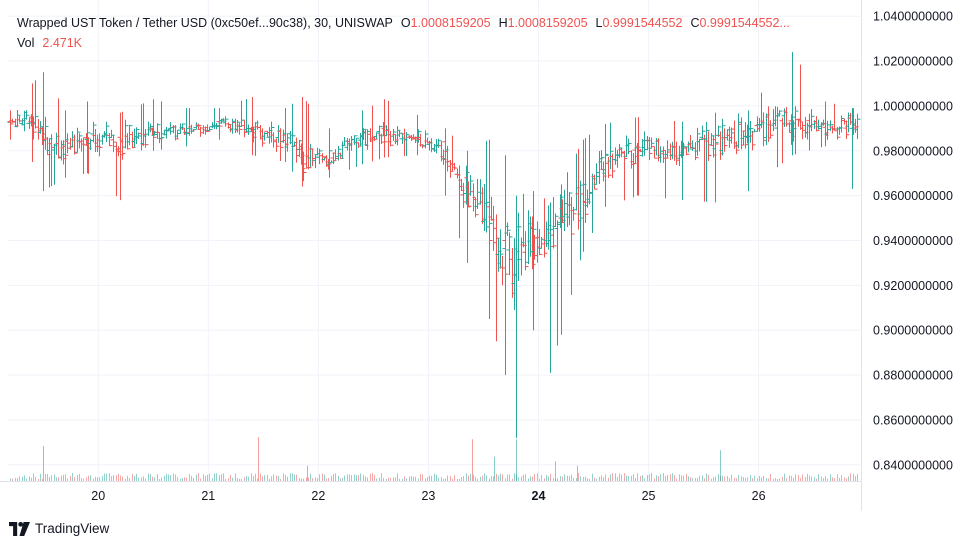 The image size is (971, 544). Describe the element at coordinates (913, 331) in the screenshot. I see `y-tick-label: 0.9000000000` at that location.